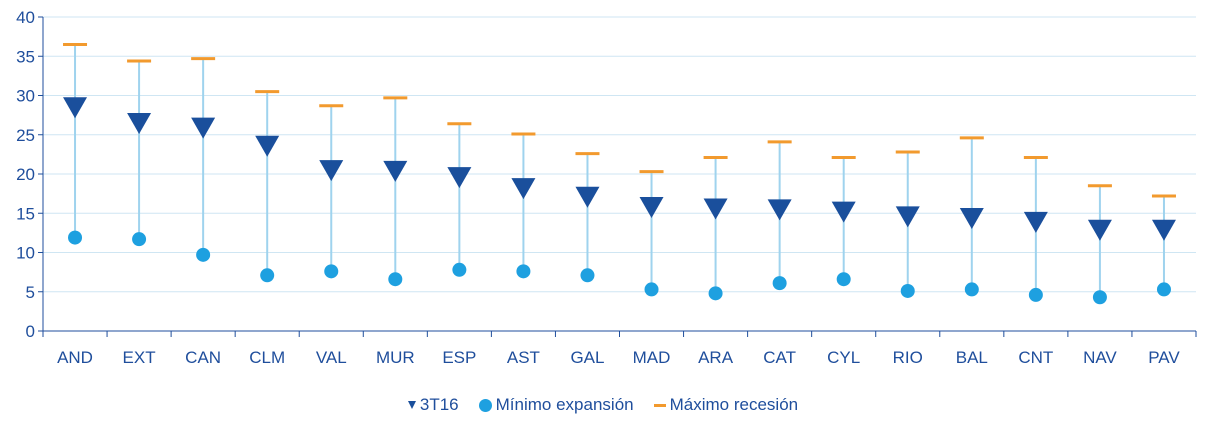 The width and height of the screenshot is (1206, 425). Describe the element at coordinates (779, 210) in the screenshot. I see `3t16-point-cat` at that location.